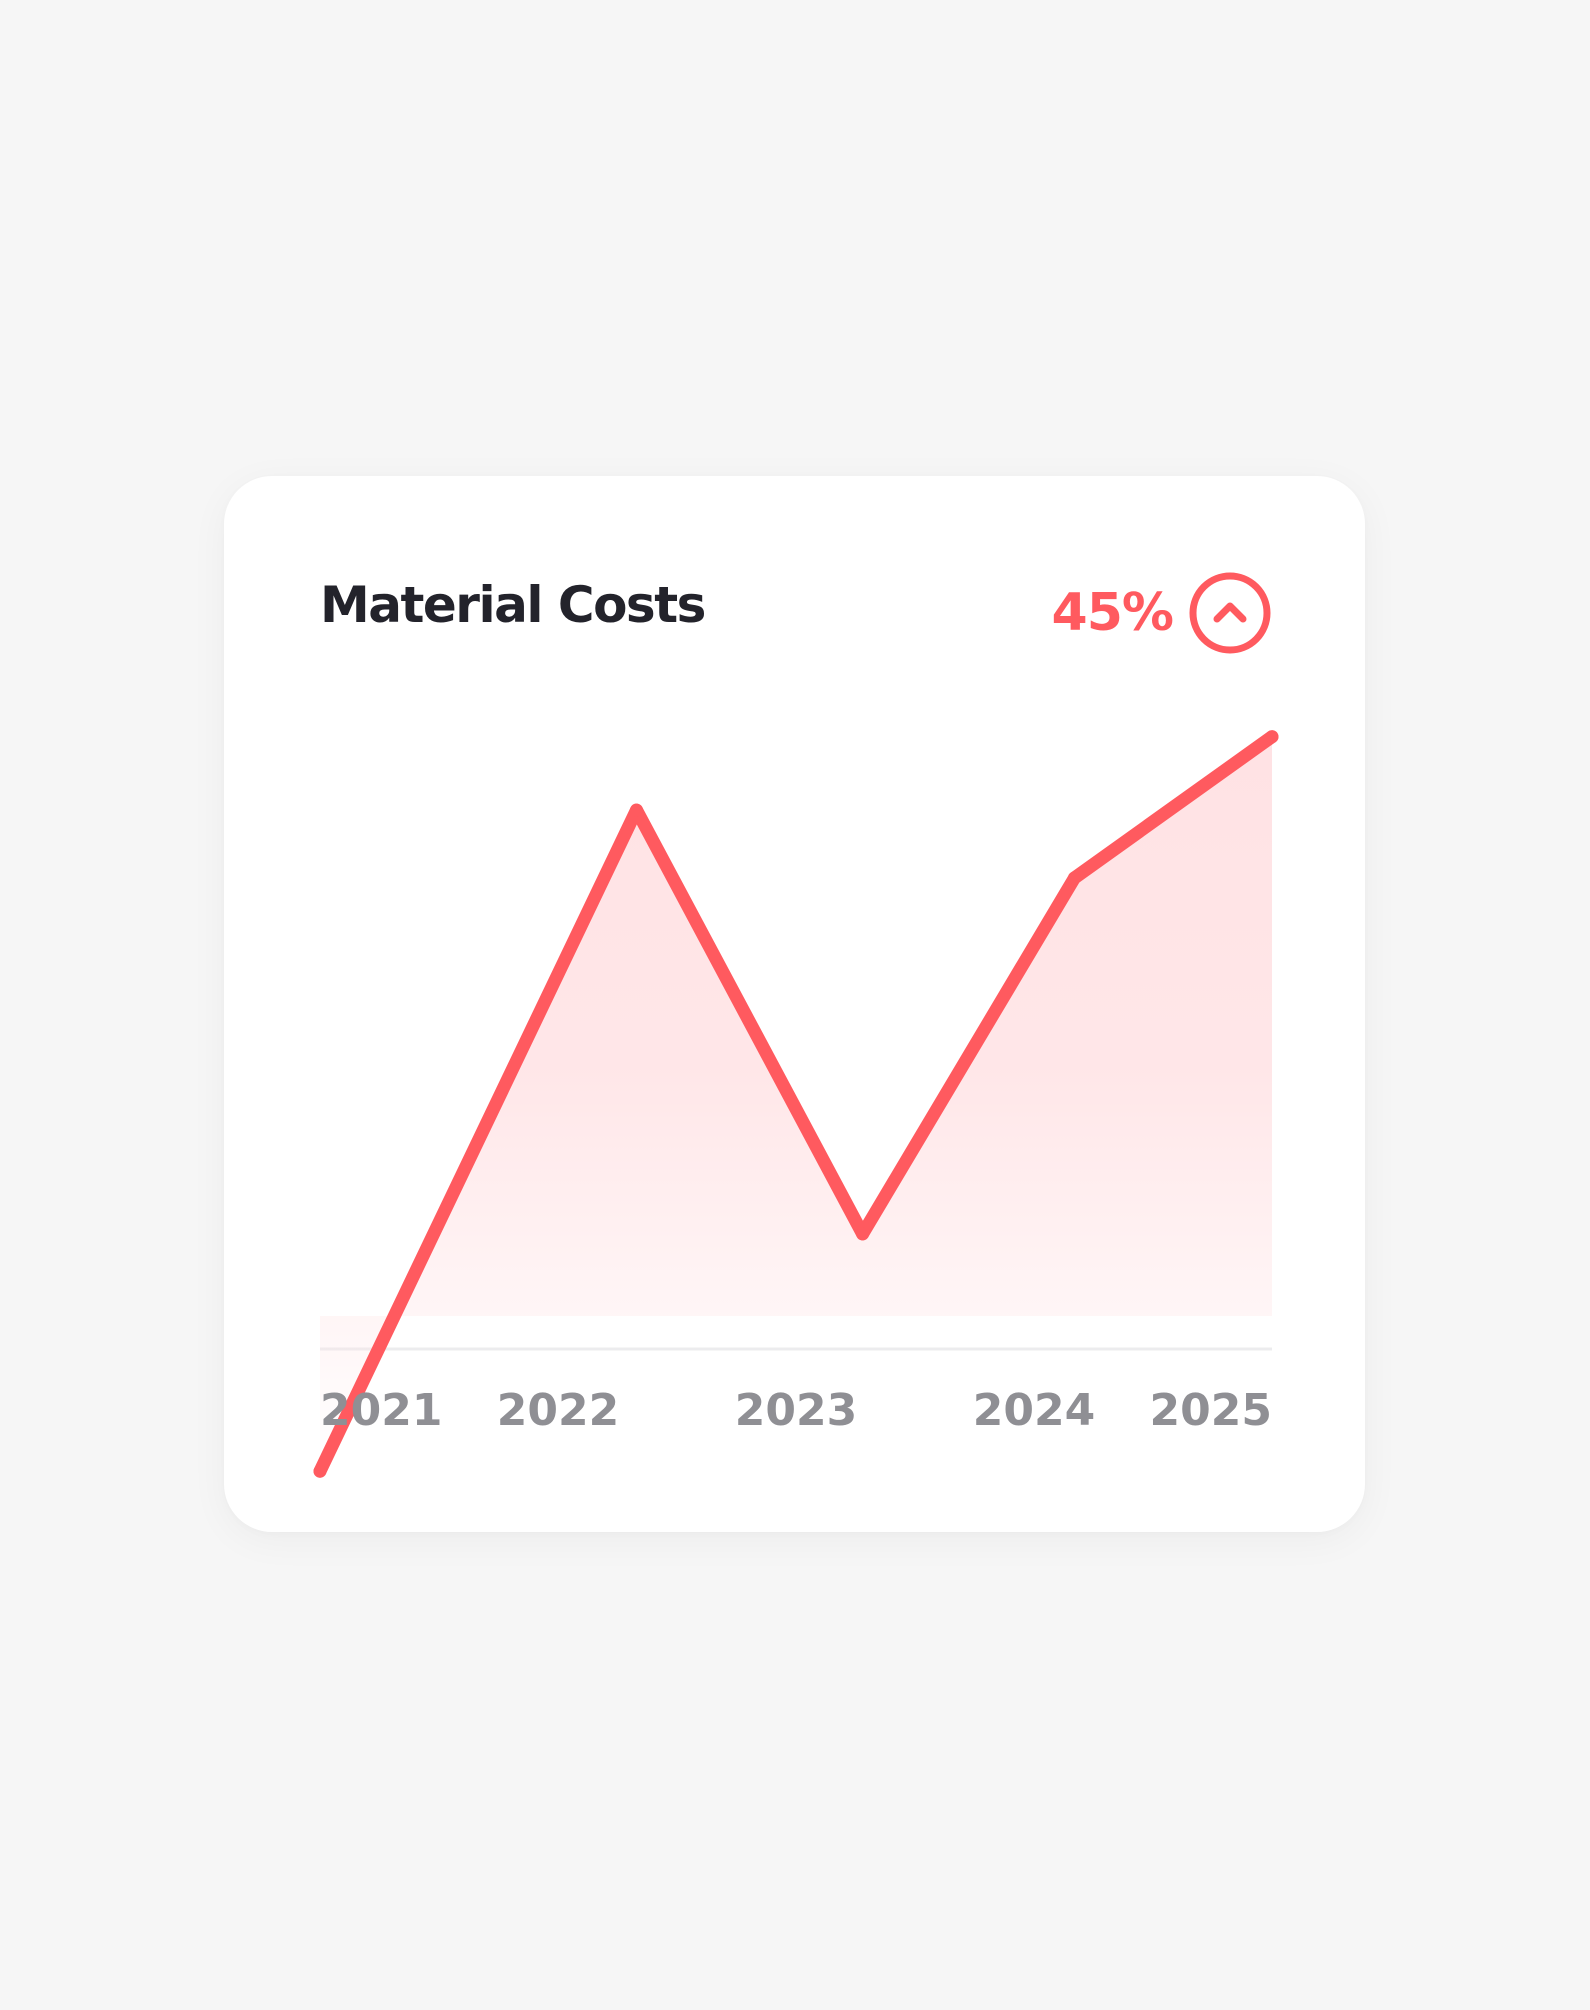 The image size is (1590, 2010). Describe the element at coordinates (513, 605) in the screenshot. I see `chart-title: Material Costs` at that location.